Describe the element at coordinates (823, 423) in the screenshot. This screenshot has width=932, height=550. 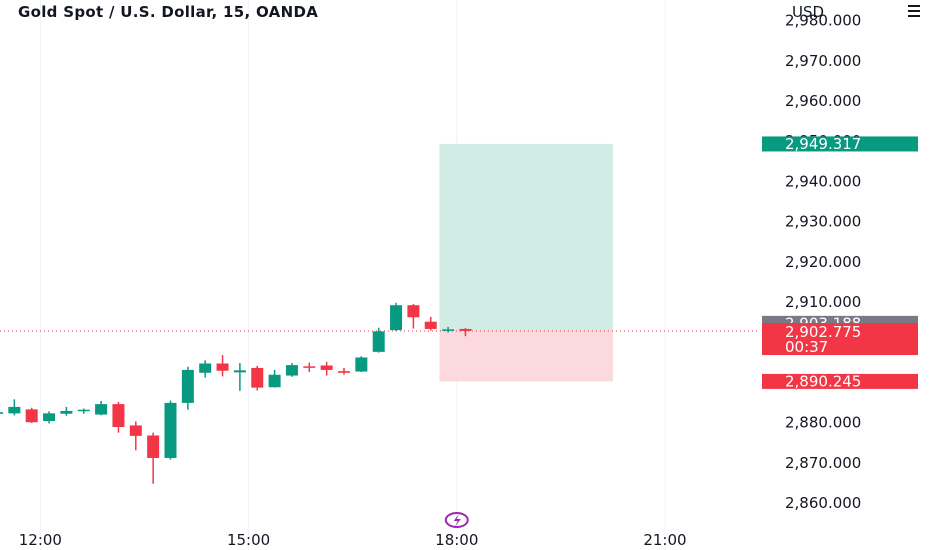
I see `y-tick-label: 2,880.000` at that location.